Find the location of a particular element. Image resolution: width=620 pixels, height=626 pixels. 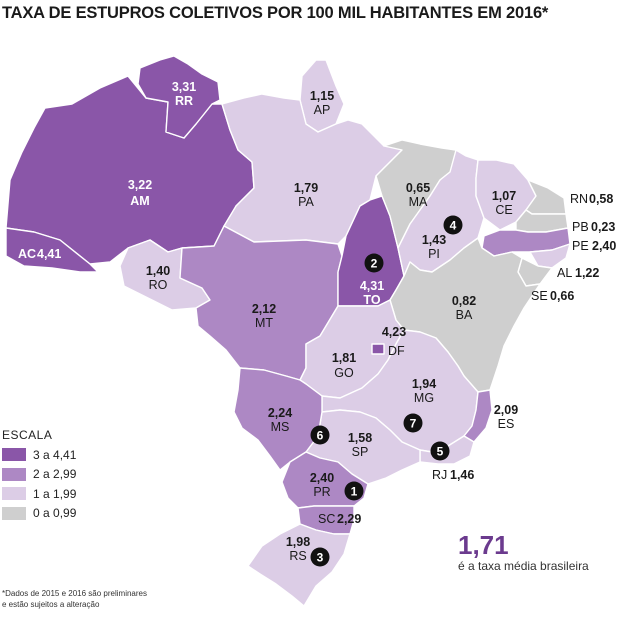

label-es-value: 2,09 is located at coordinates (506, 410).